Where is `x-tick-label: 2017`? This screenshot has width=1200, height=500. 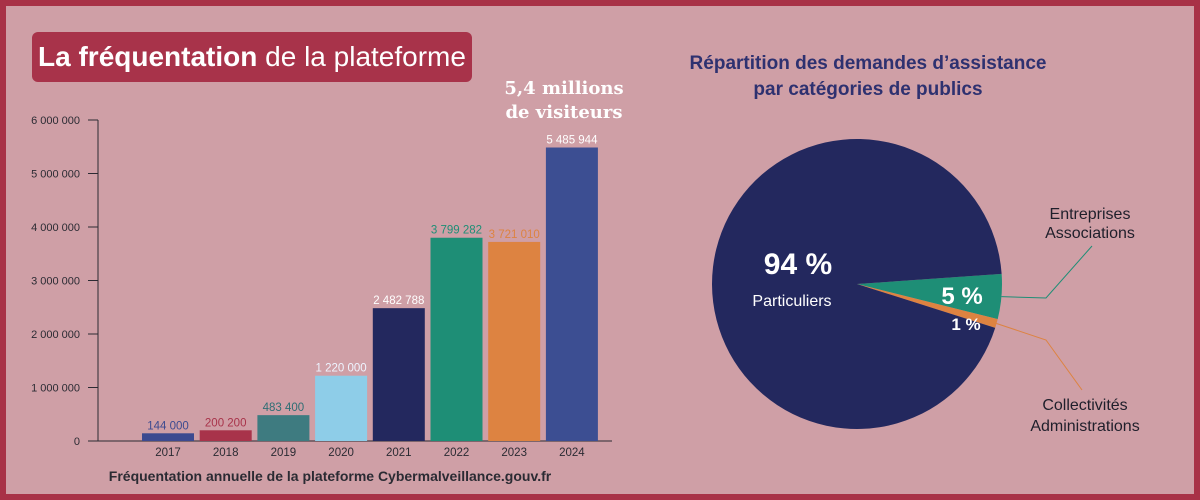 x-tick-label: 2017 is located at coordinates (168, 453).